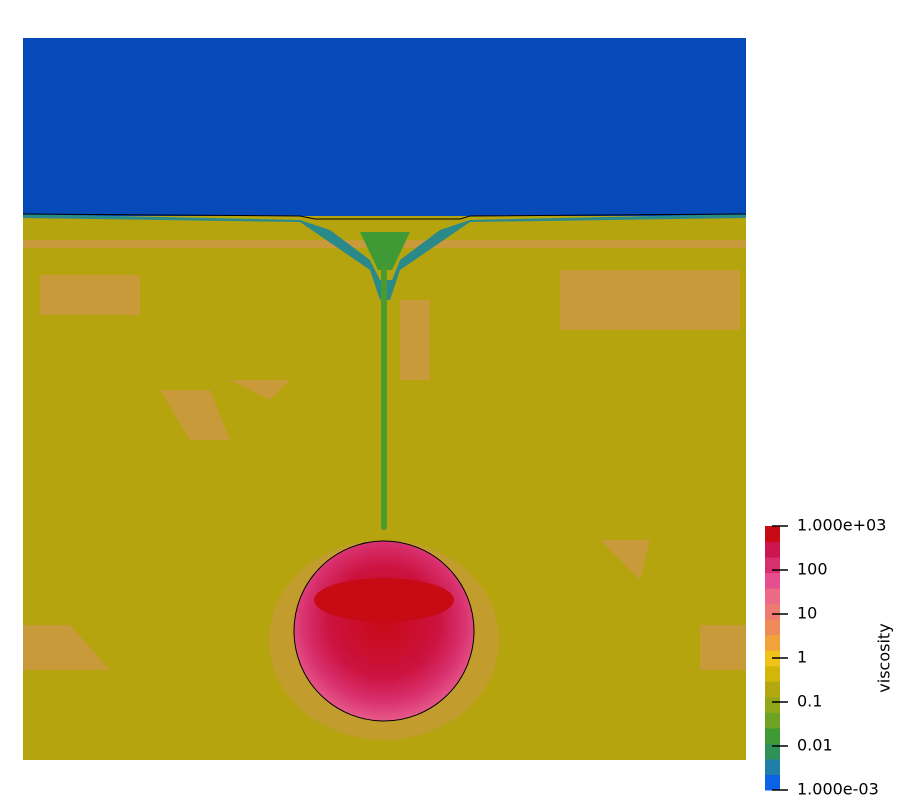 This screenshot has width=899, height=802. Describe the element at coordinates (838, 789) in the screenshot. I see `tick-label: 1.000e-03` at that location.